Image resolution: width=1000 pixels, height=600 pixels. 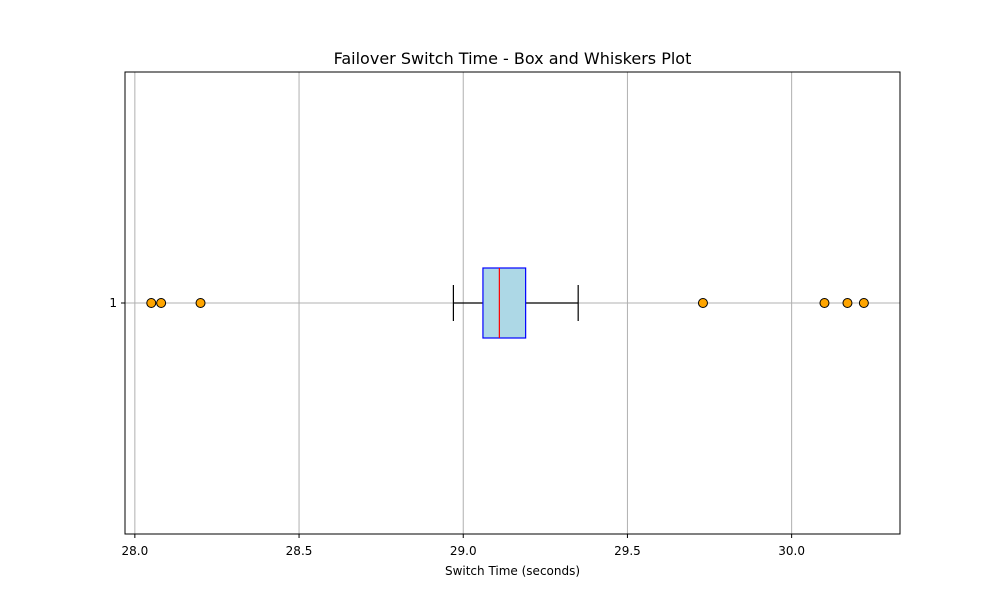 I want to click on x-tick-label: 29.5, so click(x=627, y=551).